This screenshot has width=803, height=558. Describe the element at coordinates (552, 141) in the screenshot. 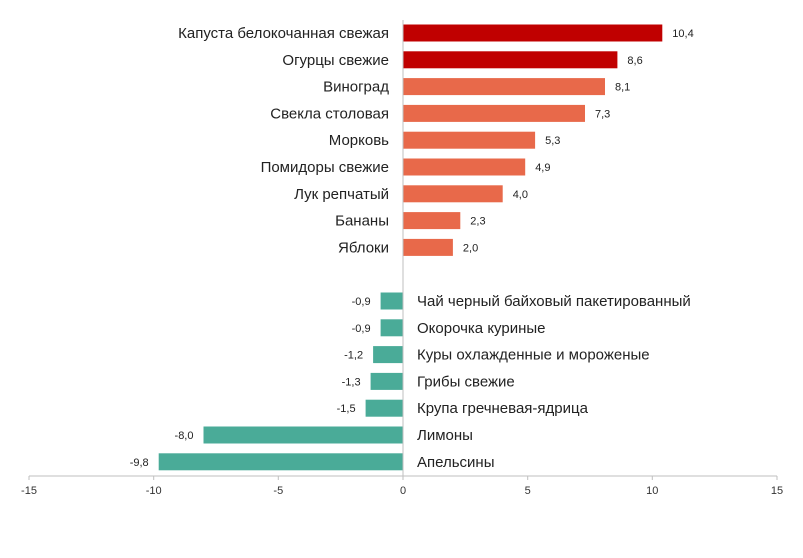

I see `value-label-морковь: 5,3` at that location.